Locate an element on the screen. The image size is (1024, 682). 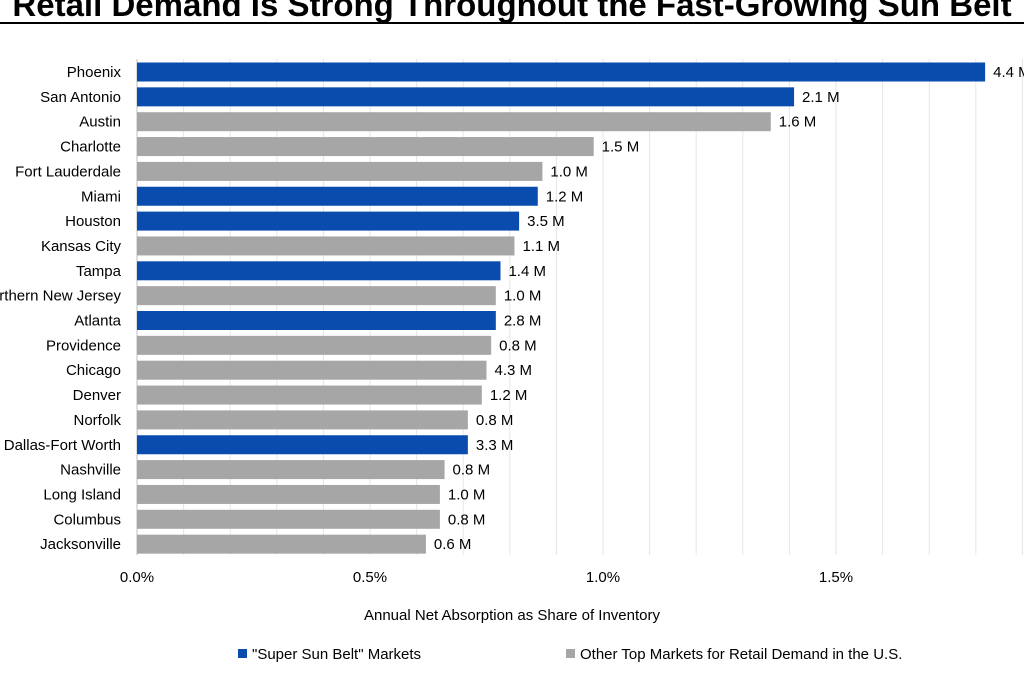
legend-label: "Super Sun Belt" Markets is located at coordinates (337, 654).